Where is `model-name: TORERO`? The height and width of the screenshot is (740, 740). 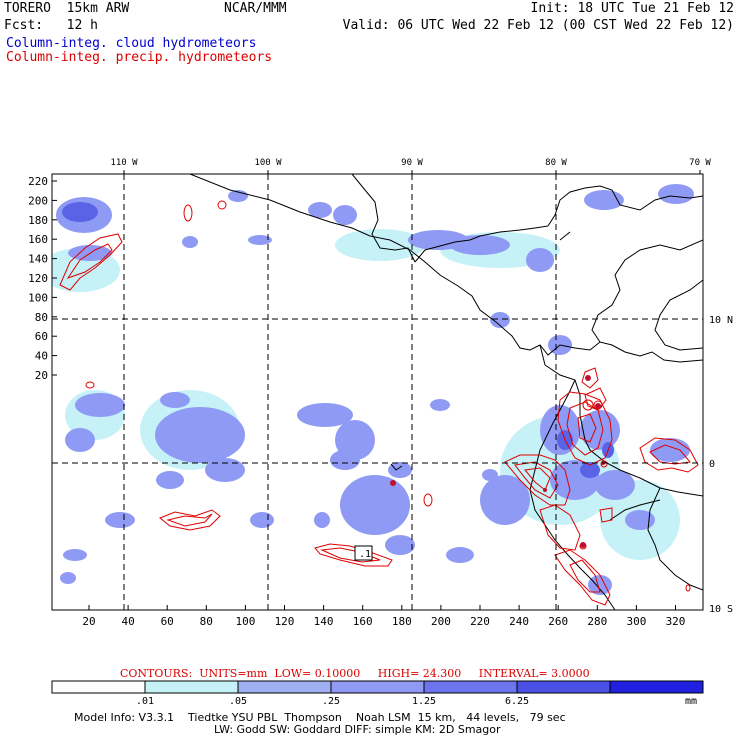
model-name: TORERO is located at coordinates (27, 8).